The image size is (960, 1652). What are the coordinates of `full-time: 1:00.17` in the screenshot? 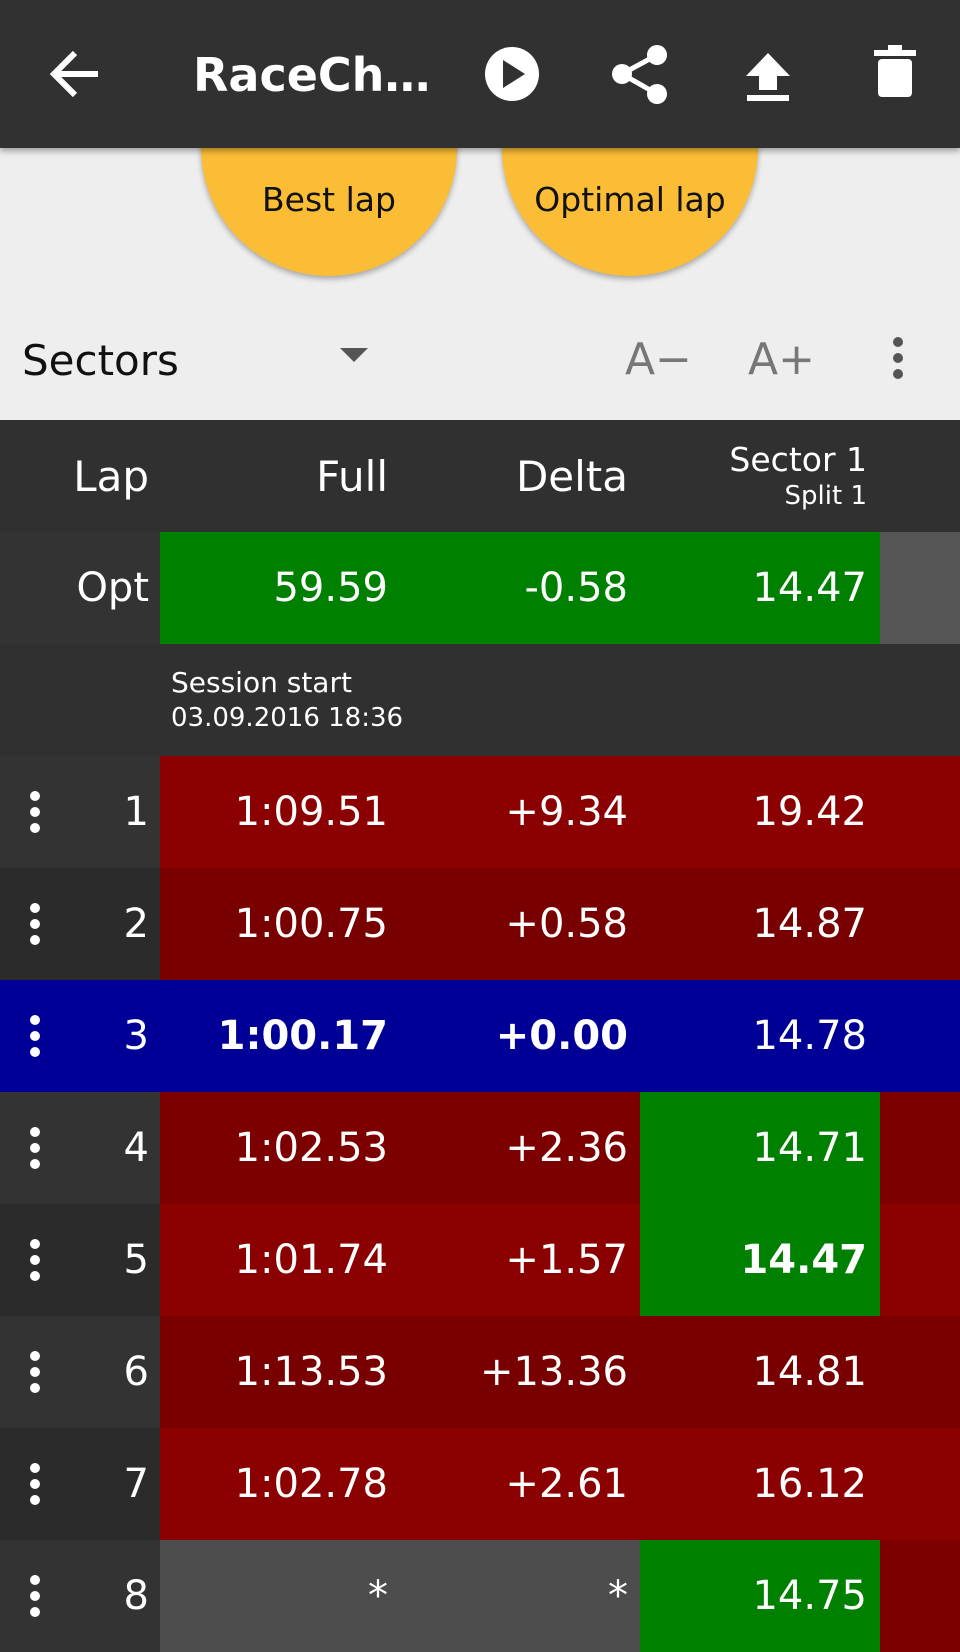 It's located at (280, 1036).